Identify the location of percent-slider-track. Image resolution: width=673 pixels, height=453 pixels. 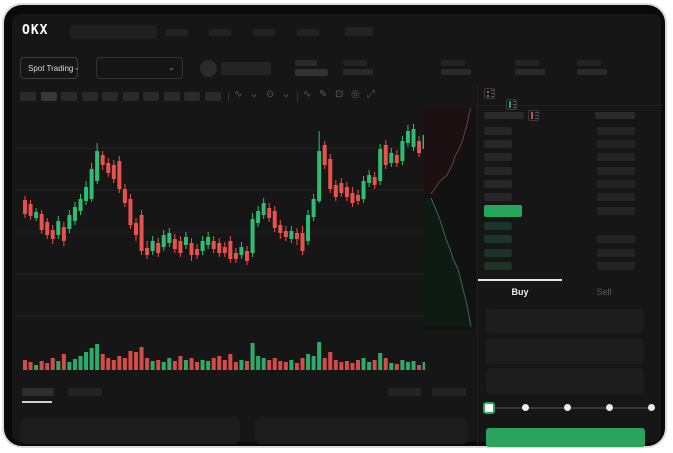
(571, 408).